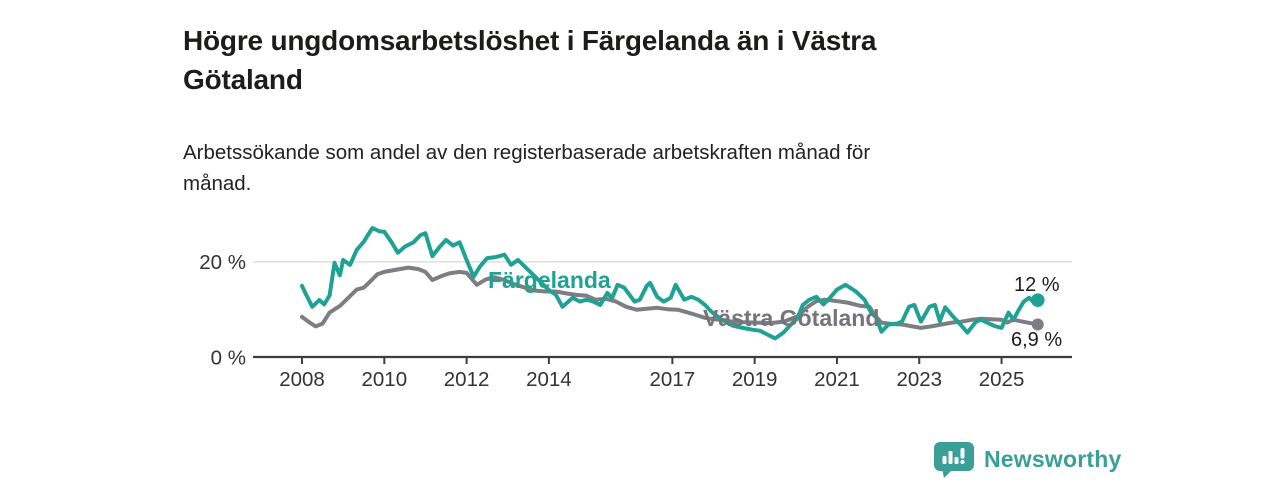 The height and width of the screenshot is (480, 1280). What do you see at coordinates (791, 318) in the screenshot?
I see `series-label-vastra-gotaland: Västra Götaland` at bounding box center [791, 318].